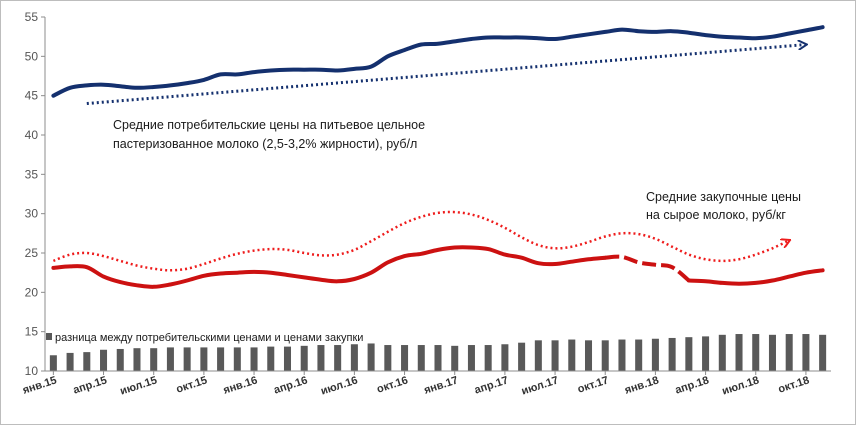 Image resolution: width=856 pixels, height=425 pixels. Describe the element at coordinates (491, 385) in the screenshot. I see `x-tick-label: апр.17` at that location.